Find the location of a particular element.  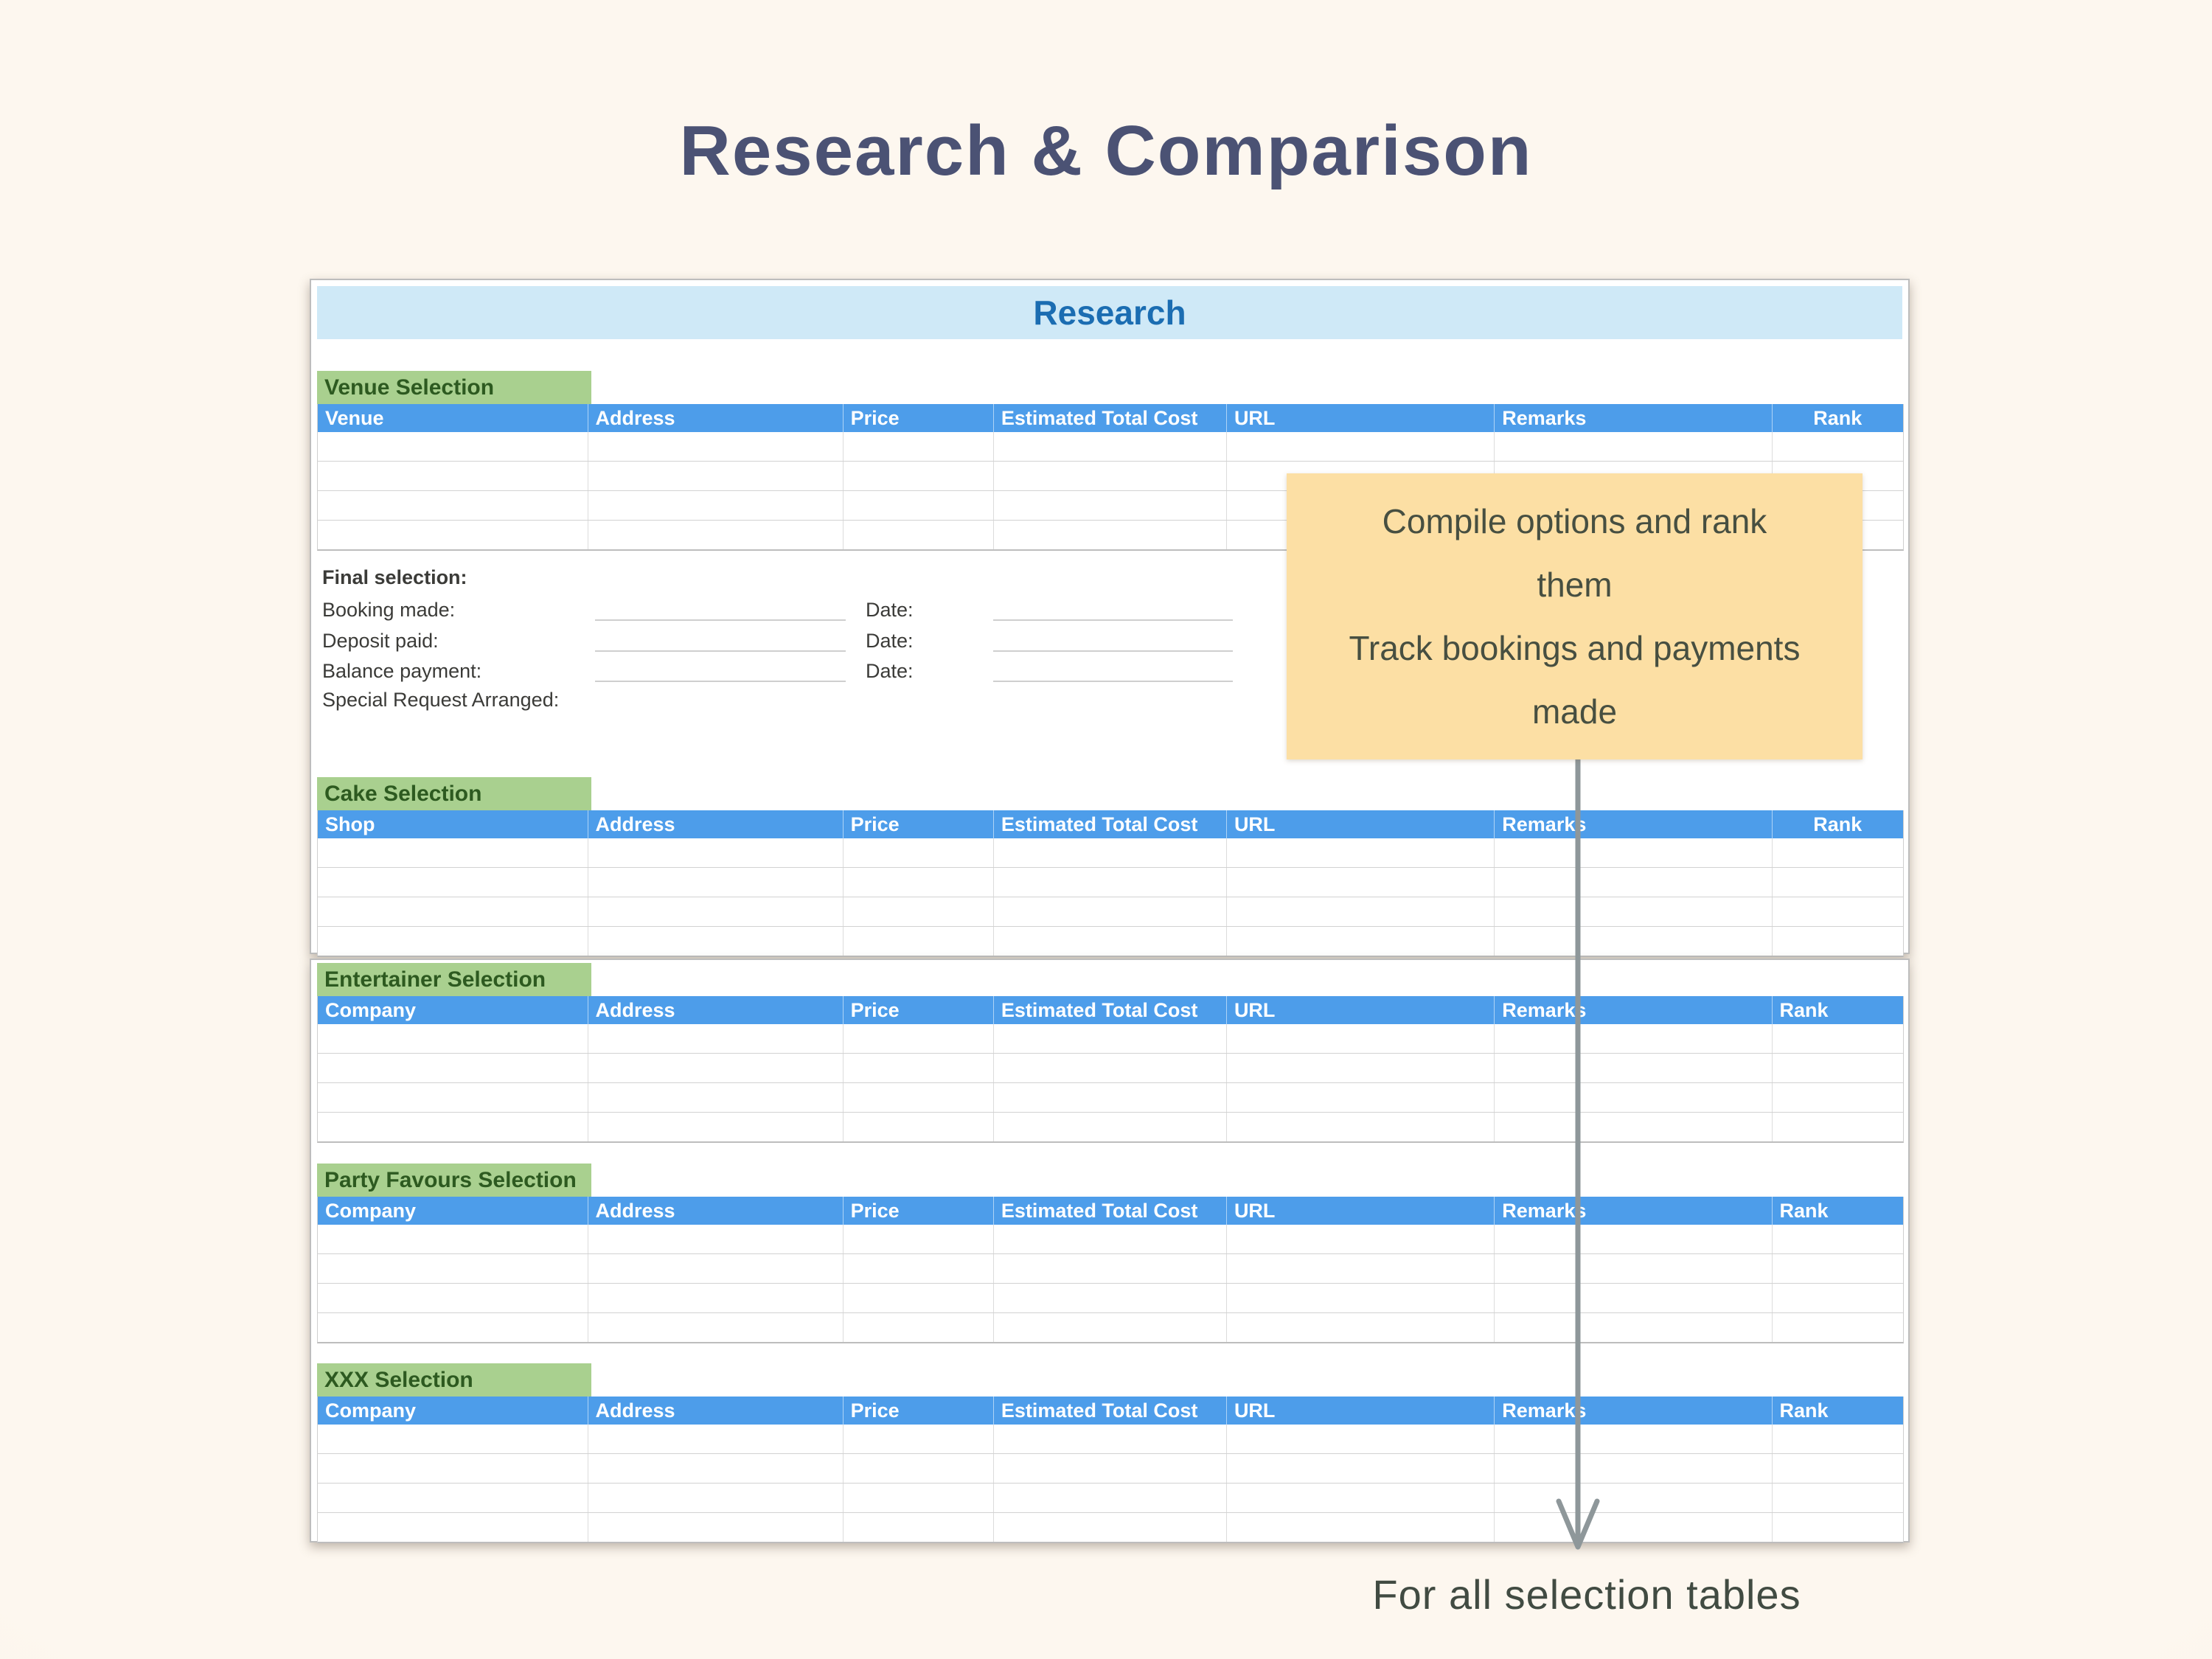

balance-date-input is located at coordinates (1113, 670).